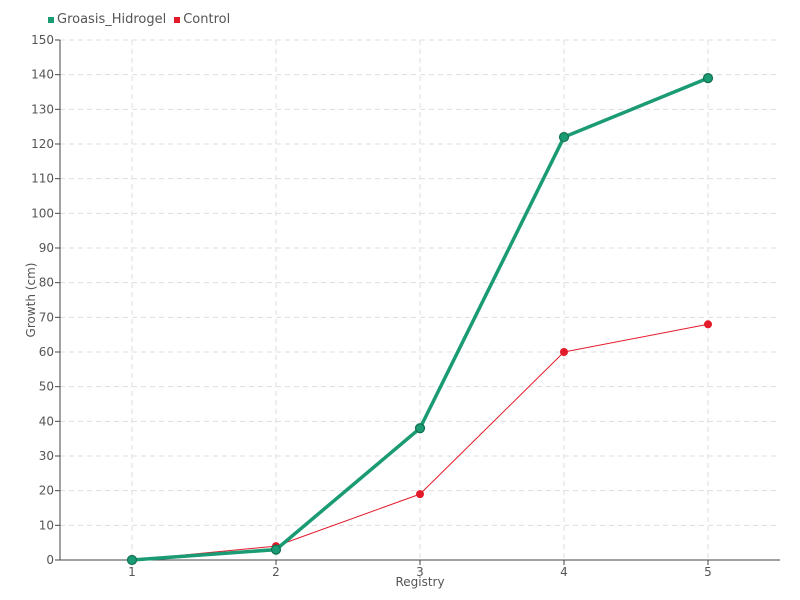  What do you see at coordinates (112, 19) in the screenshot?
I see `legend-label-groasis: Groasis_Hidrogel` at bounding box center [112, 19].